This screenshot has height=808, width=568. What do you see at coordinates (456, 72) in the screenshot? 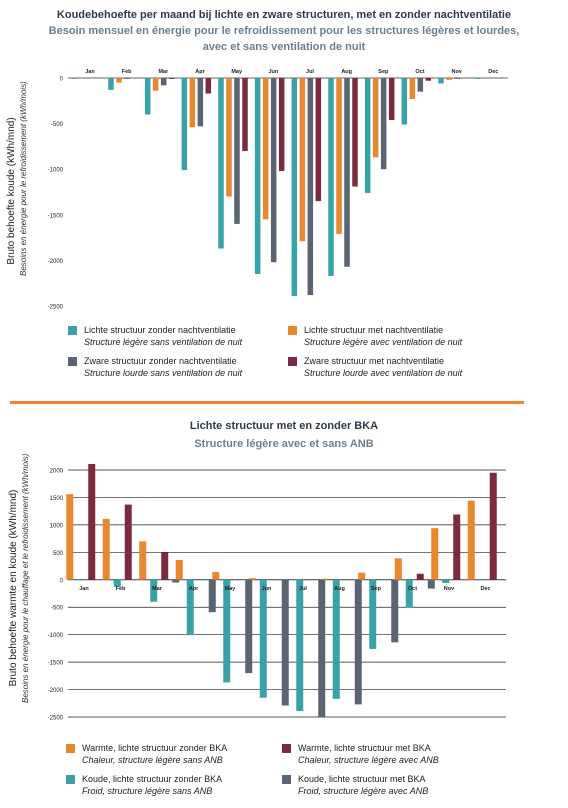
I see `x-tick-label: Nov` at bounding box center [456, 72].